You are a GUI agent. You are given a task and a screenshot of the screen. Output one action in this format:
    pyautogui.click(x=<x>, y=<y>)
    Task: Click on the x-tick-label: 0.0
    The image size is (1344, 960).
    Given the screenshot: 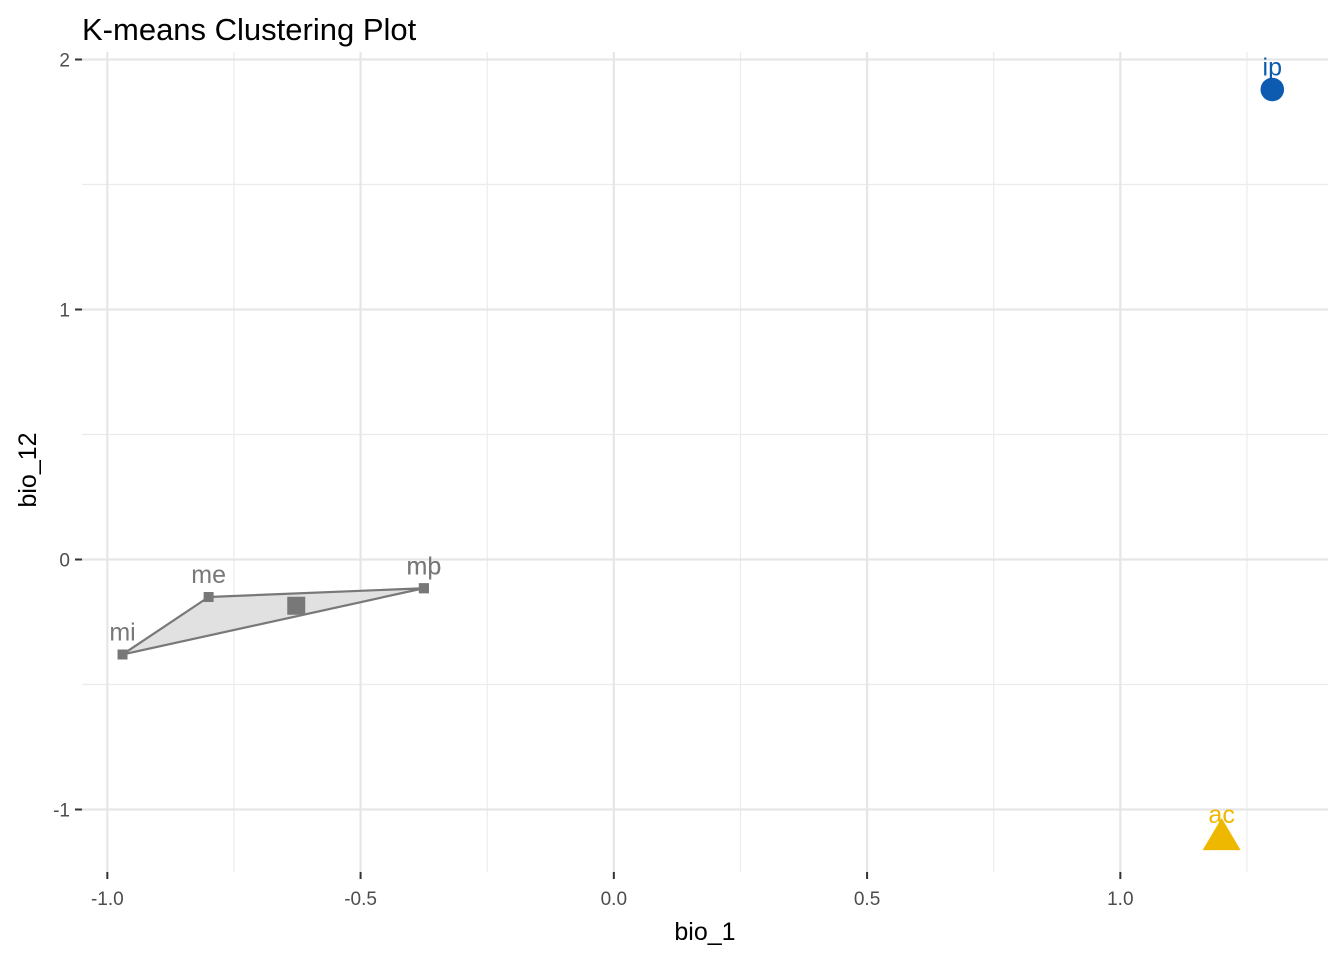 What is the action you would take?
    pyautogui.click(x=614, y=899)
    